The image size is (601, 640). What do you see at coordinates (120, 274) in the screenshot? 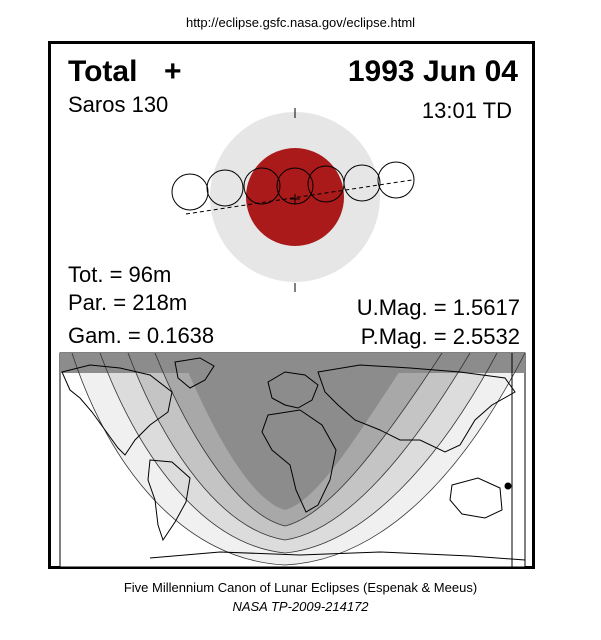
I see `totality-duration: Tot. = 96m` at bounding box center [120, 274].